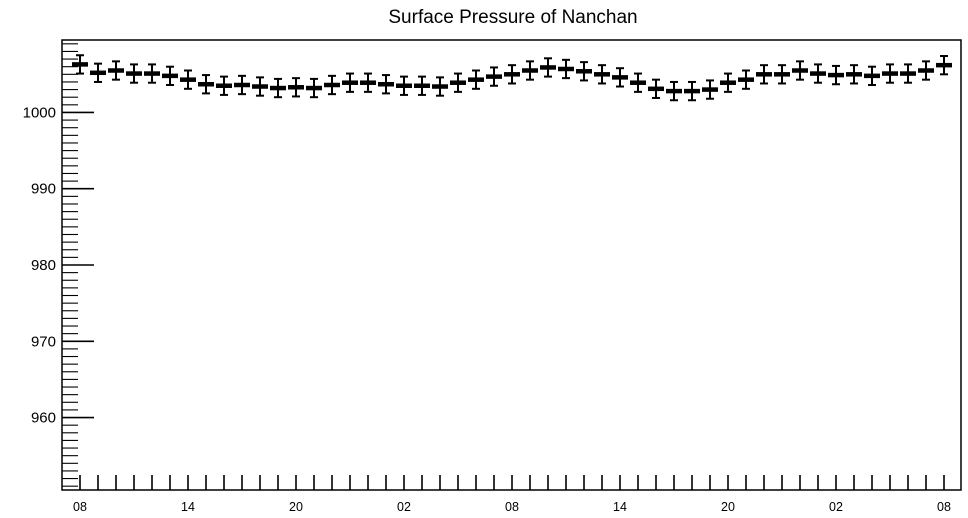 The image size is (968, 518). What do you see at coordinates (512, 494) in the screenshot?
I see `x-axis: 08 14 20 02 08 14 20 02 08` at bounding box center [512, 494].